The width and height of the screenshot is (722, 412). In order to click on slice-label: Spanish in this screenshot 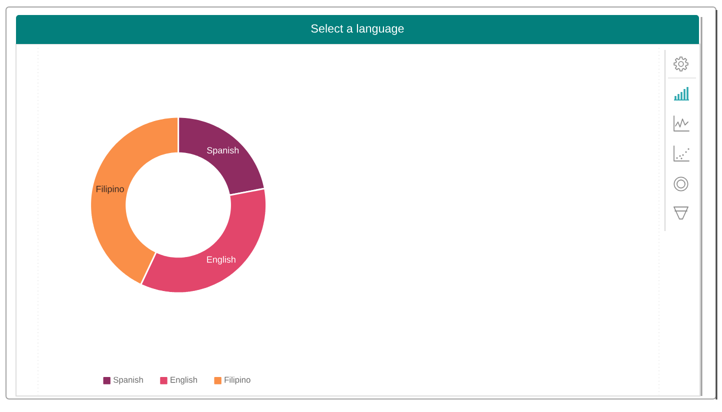, I will do `click(223, 151)`.